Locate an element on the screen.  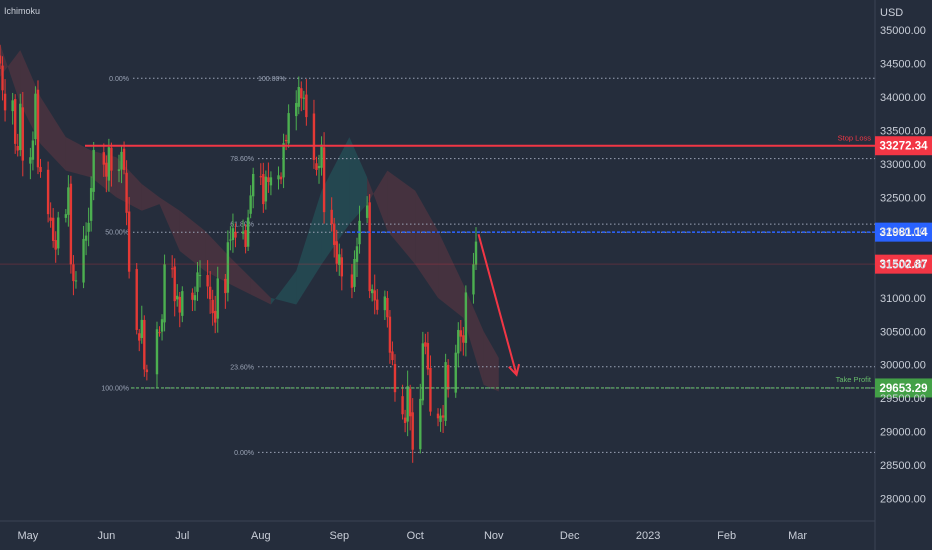
price-tag-take-profit is located at coordinates (903, 388).